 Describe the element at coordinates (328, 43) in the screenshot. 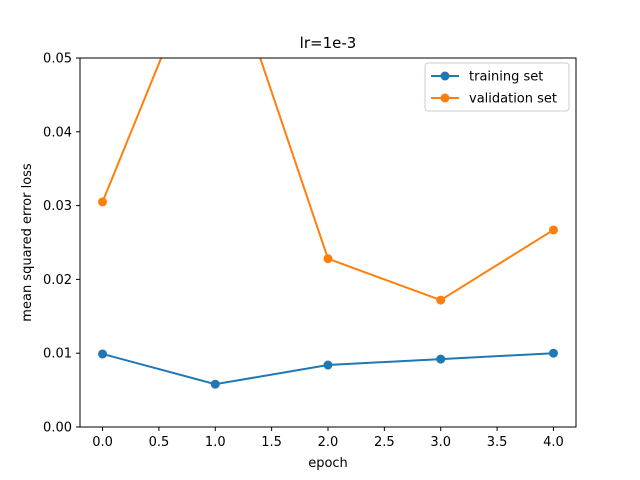

I see `chart-title: lr=1e-3` at that location.